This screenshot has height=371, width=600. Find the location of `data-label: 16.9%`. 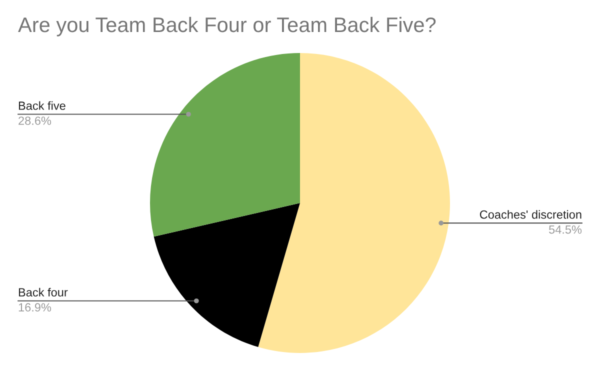

data-label: 16.9% is located at coordinates (35, 307).